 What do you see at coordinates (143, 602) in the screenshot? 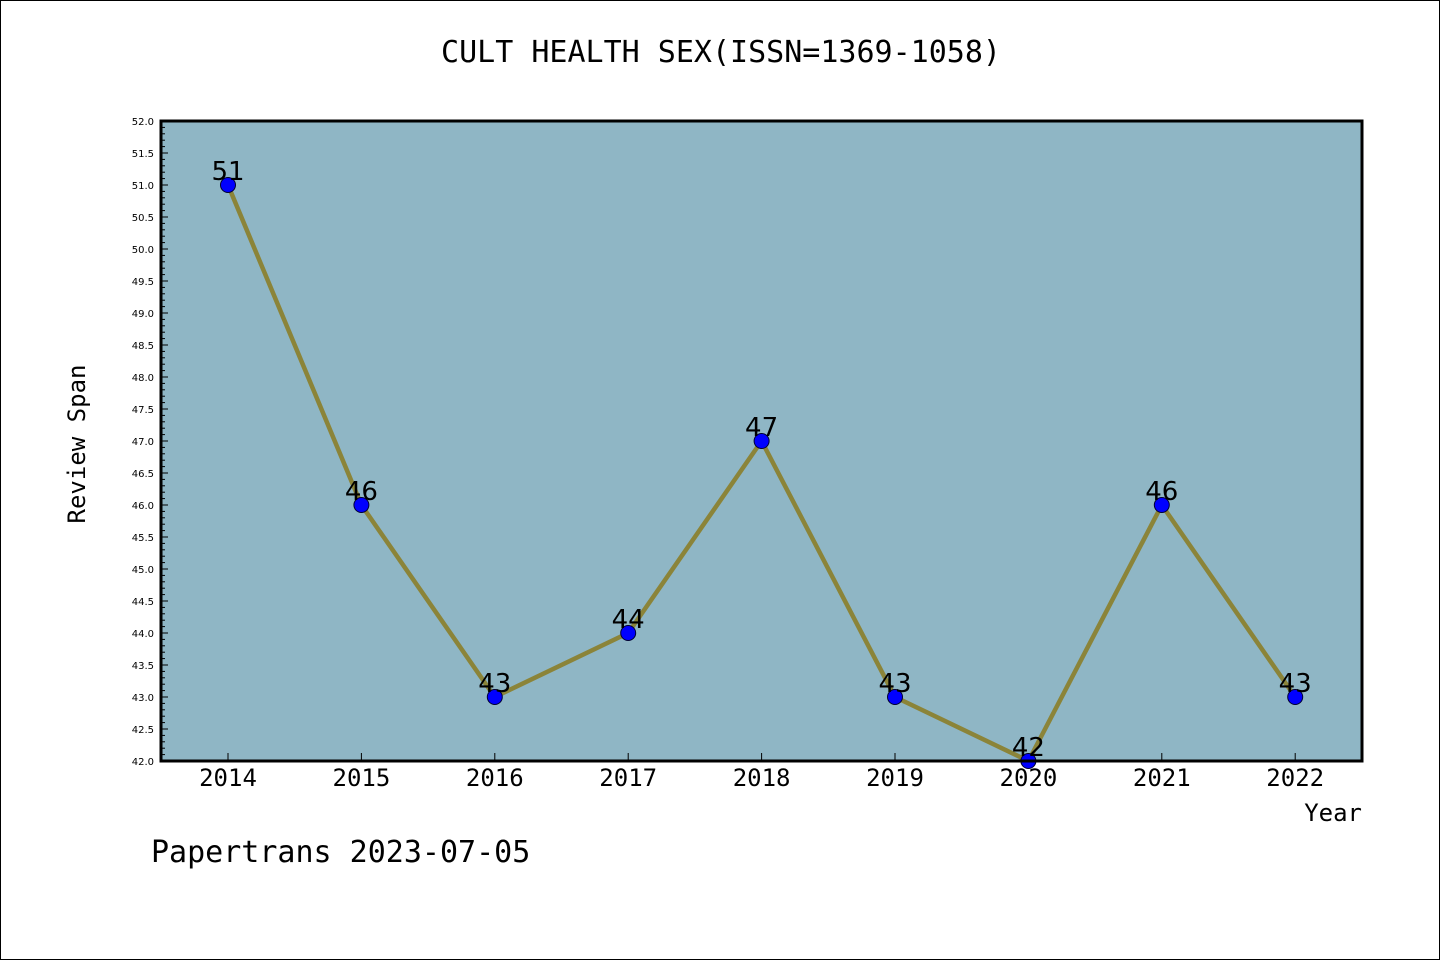
I see `y-tick-label: 44.5` at bounding box center [143, 602].